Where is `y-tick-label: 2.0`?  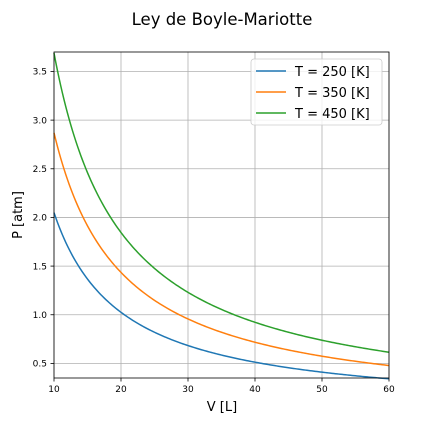 y-tick-label: 2.0 is located at coordinates (40, 219).